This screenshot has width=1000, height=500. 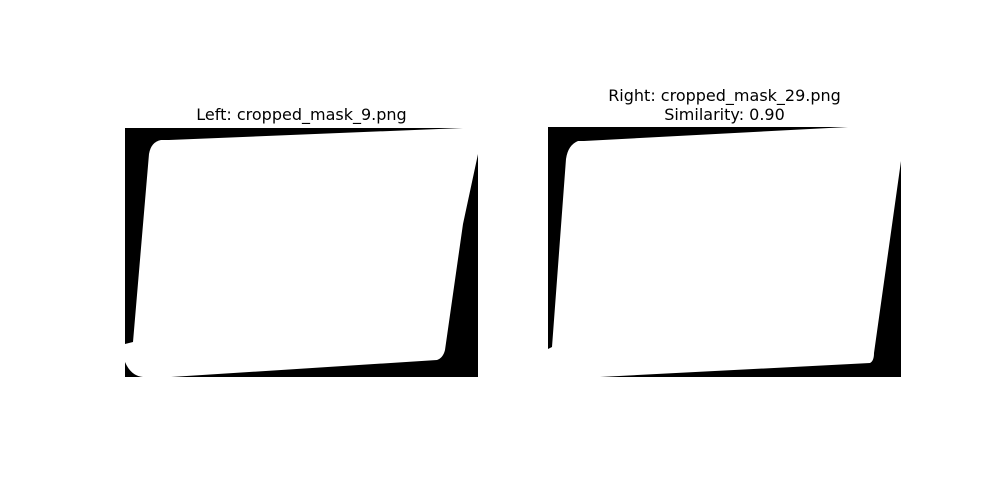 I want to click on similarity-label: Similarity: 0.90, so click(x=724, y=114).